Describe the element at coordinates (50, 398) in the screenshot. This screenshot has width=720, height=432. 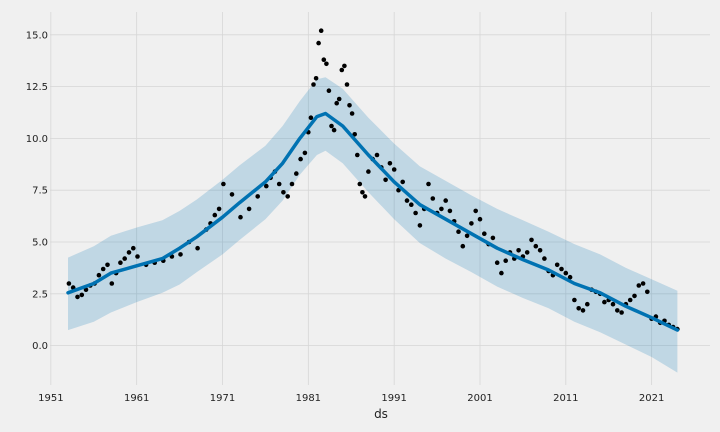
I see `x-tick-label: 1951` at that location.